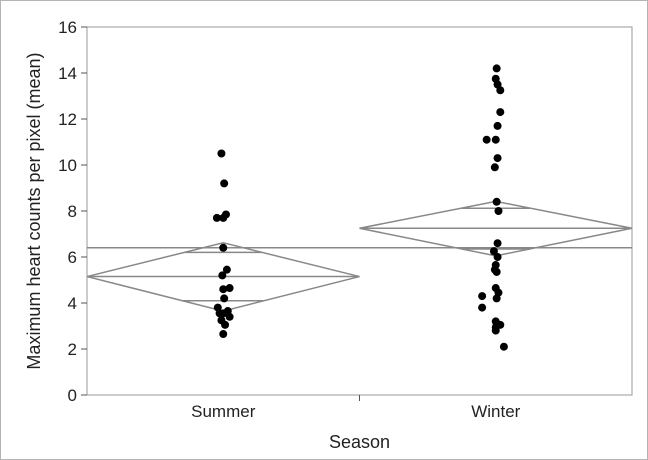 The width and height of the screenshot is (648, 460). What do you see at coordinates (67, 165) in the screenshot?
I see `y-tick-label: 10` at bounding box center [67, 165].